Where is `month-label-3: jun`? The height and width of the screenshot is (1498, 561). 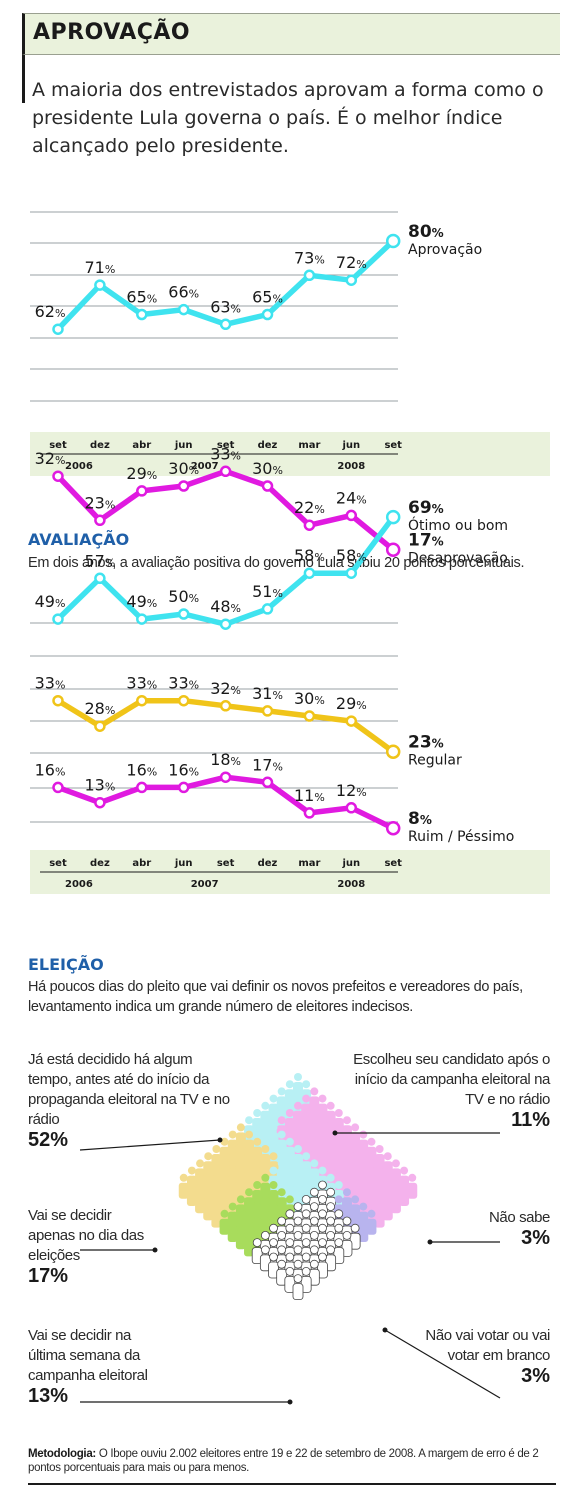 month-label-3: jun is located at coordinates (183, 445).